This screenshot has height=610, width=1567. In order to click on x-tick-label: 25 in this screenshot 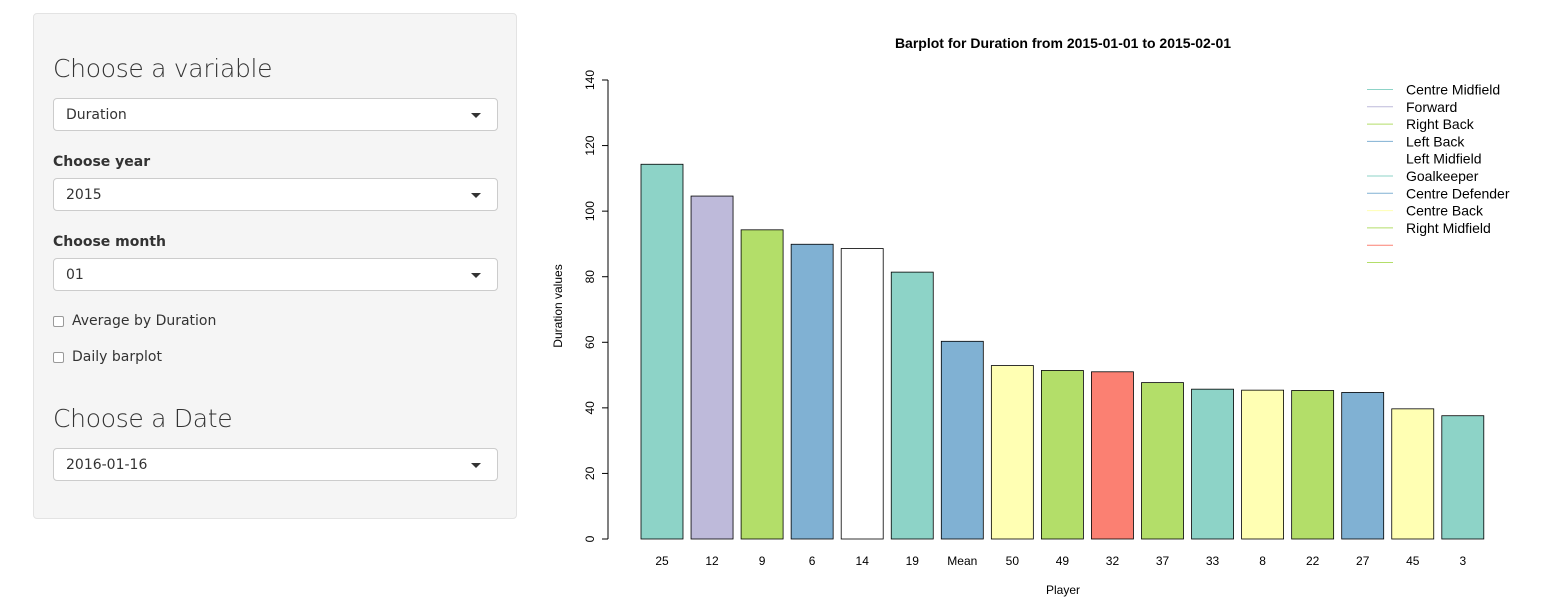, I will do `click(662, 561)`.